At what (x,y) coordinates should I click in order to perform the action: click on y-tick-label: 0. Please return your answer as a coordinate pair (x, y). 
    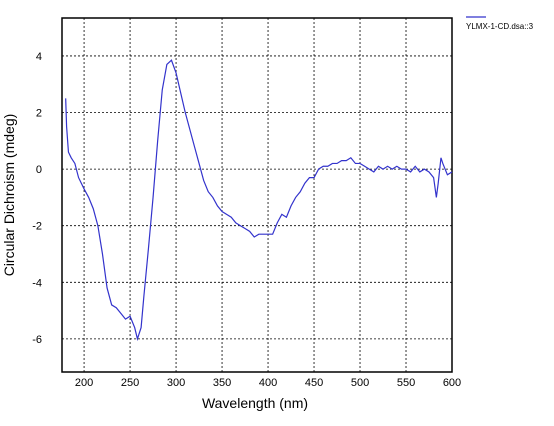
    Looking at the image, I should click on (39, 170).